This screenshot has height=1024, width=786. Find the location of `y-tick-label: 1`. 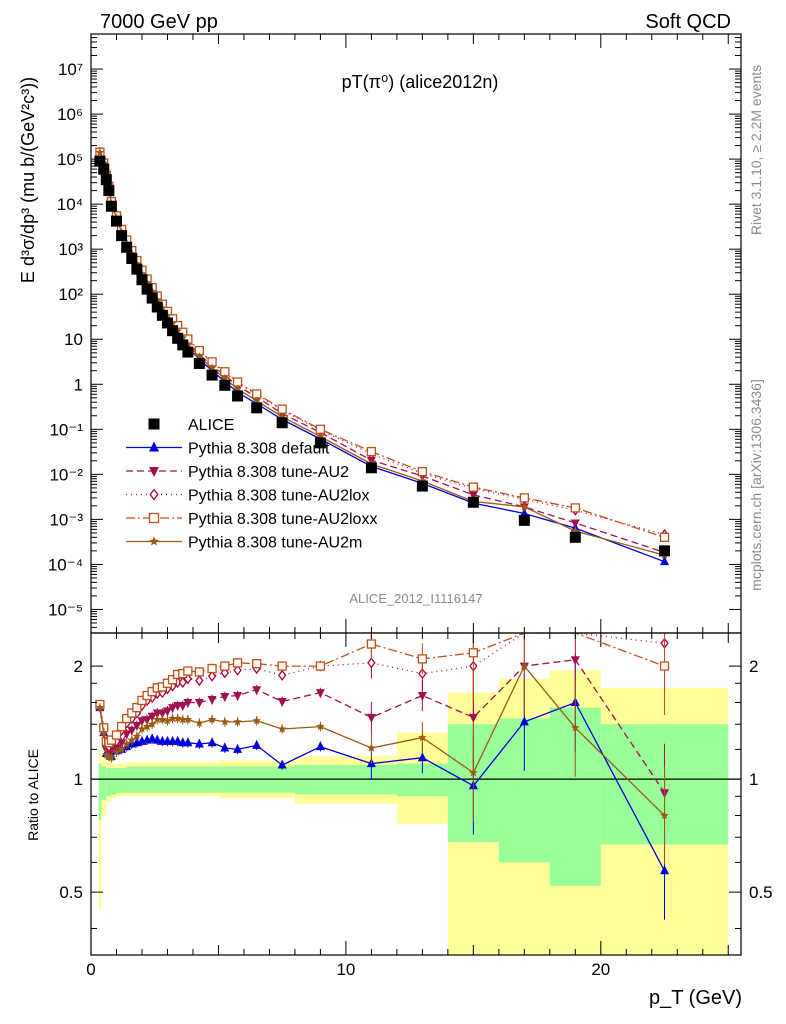

y-tick-label: 1 is located at coordinates (78, 384).